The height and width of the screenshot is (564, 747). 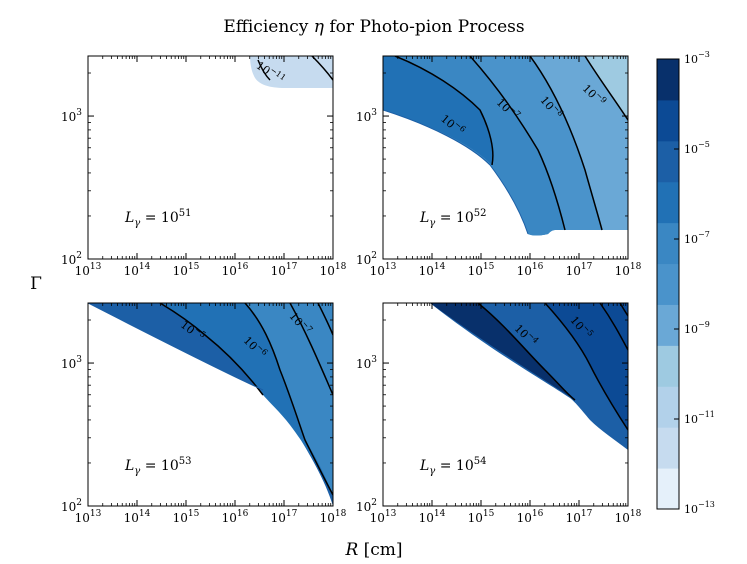 What do you see at coordinates (456, 172) in the screenshot?
I see `panel-1-boundary` at bounding box center [456, 172].